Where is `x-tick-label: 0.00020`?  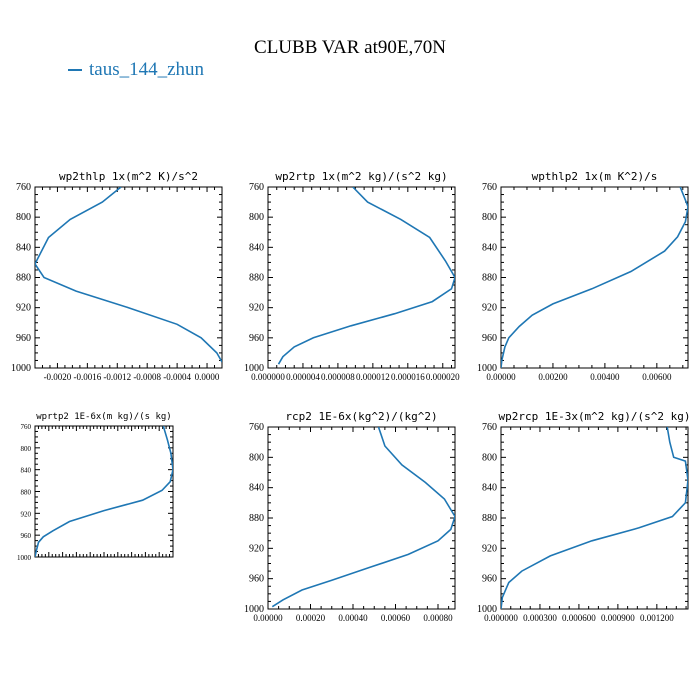 x-tick-label: 0.00020 is located at coordinates (311, 618).